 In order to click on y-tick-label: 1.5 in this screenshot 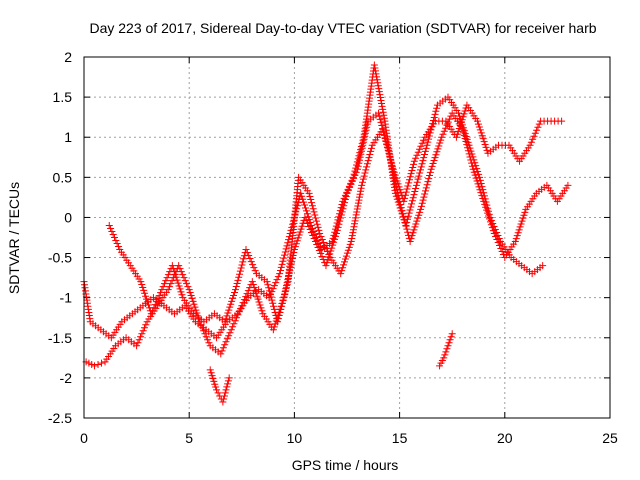, I will do `click(63, 97)`.